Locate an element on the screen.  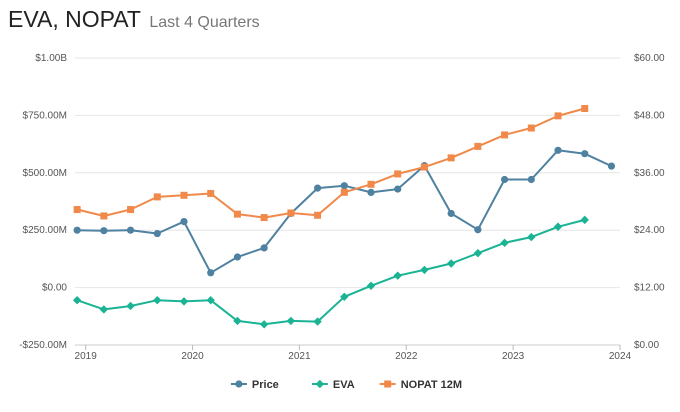
right-tick-label: $36.00 is located at coordinates (649, 173).